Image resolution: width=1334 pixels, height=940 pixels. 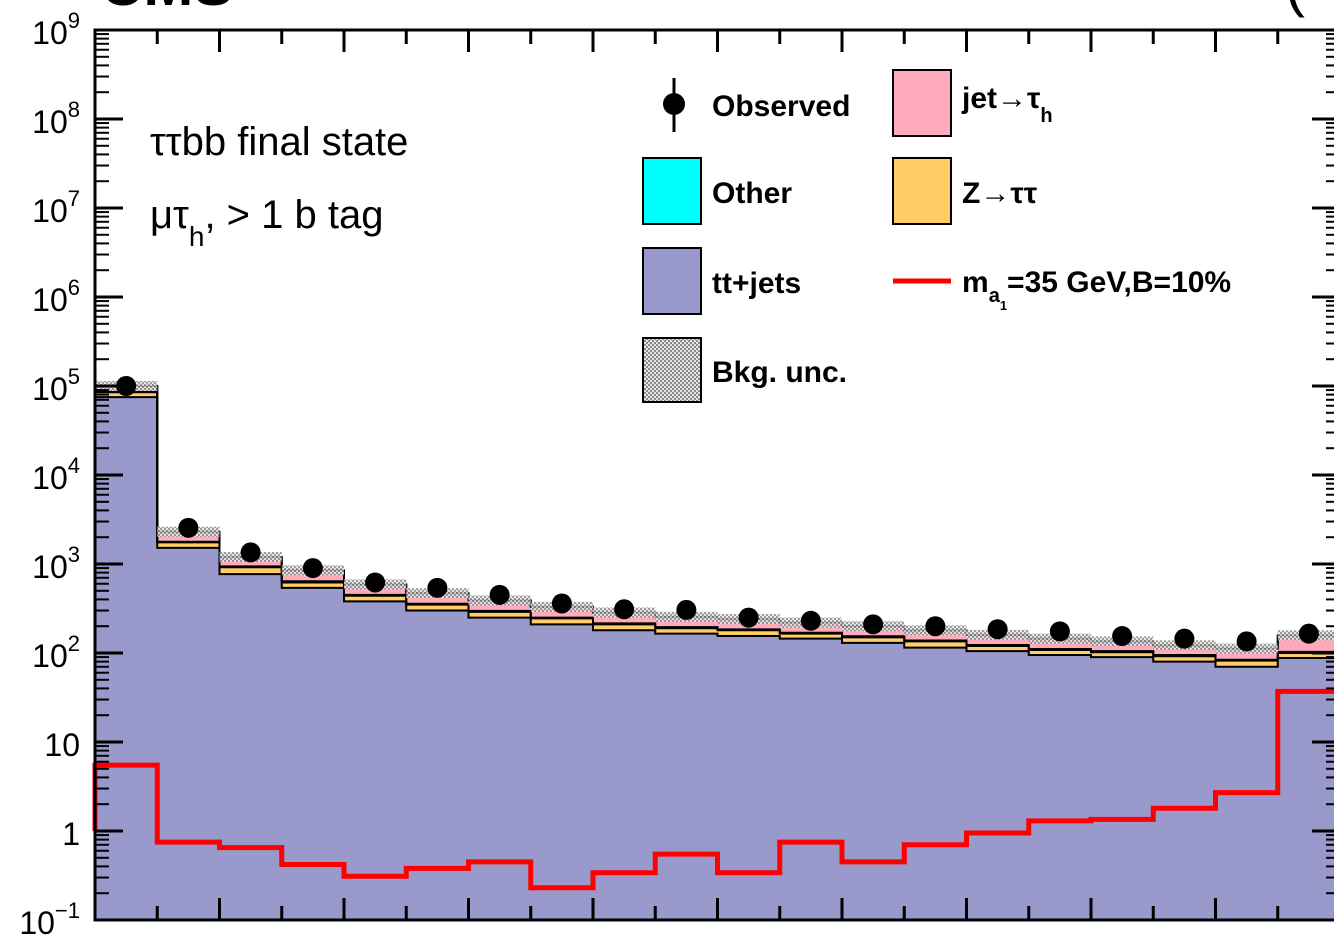 I want to click on legend-ttjets-swatch, so click(x=672, y=281).